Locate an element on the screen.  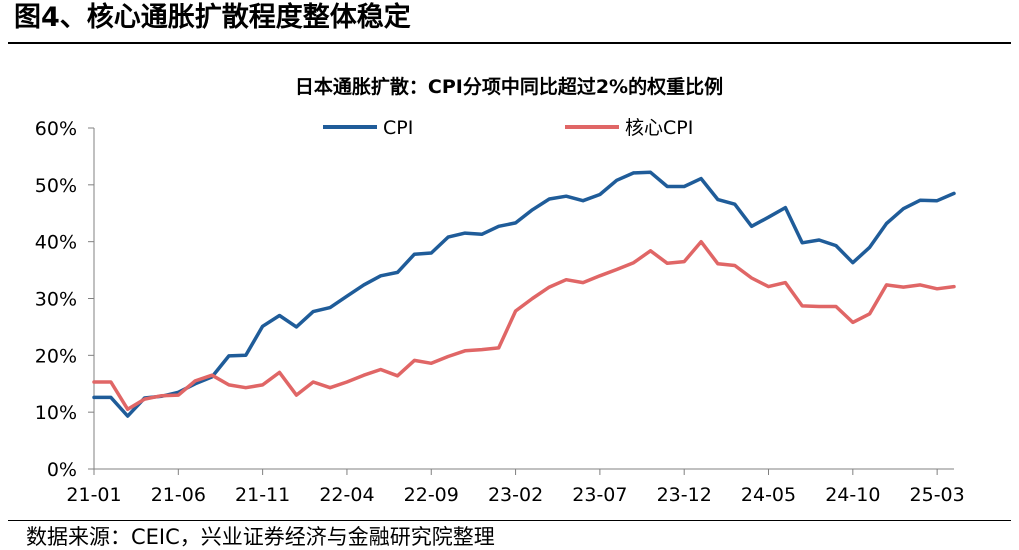
x-tick-label: 23-07 is located at coordinates (599, 495).